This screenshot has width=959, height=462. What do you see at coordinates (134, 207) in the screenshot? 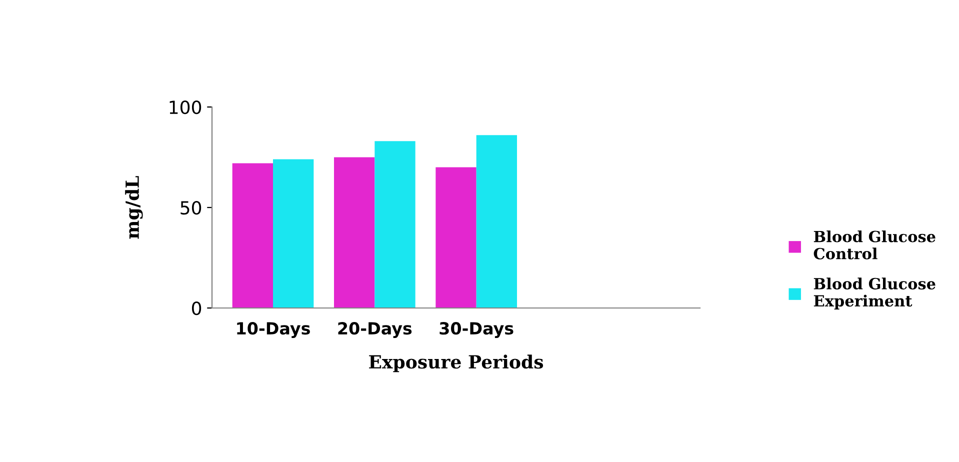
I see `y-axis-title: mg/dL` at bounding box center [134, 207].